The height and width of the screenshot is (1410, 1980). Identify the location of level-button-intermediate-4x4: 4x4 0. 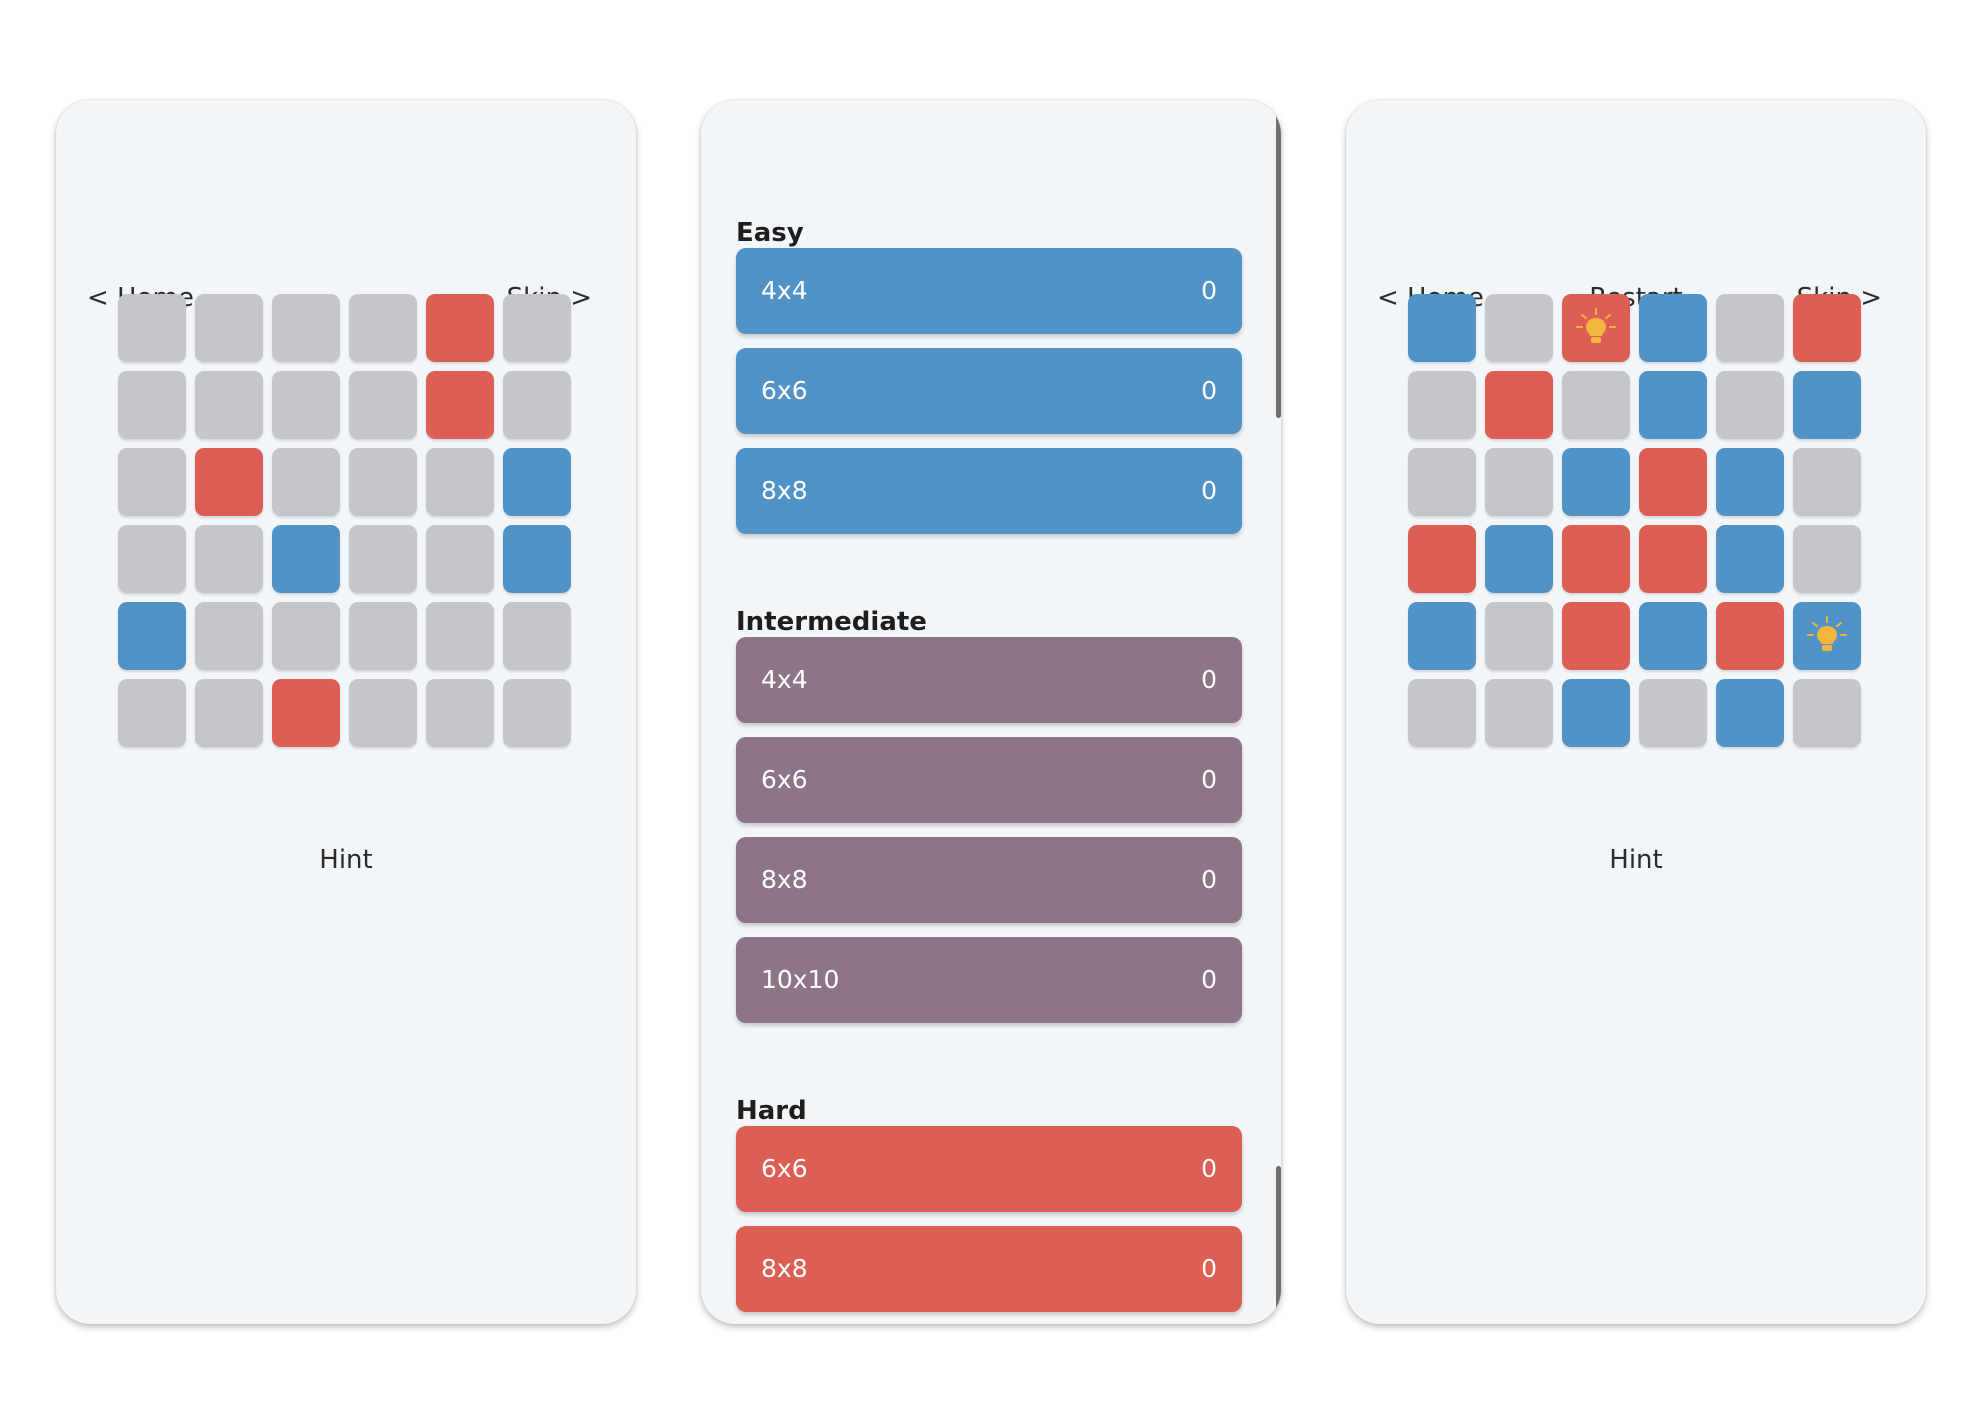
(989, 680).